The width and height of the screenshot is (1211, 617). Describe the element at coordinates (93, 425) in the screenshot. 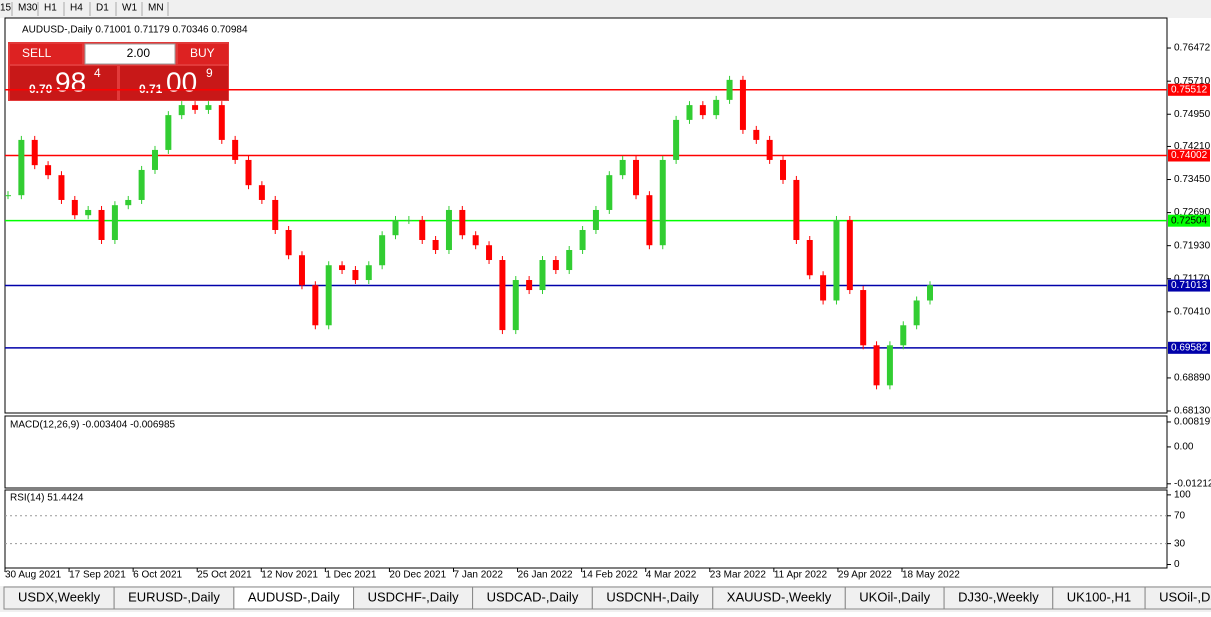

I see `macd-title: MACD(12,26,9) -0.003404 -0.006985` at that location.